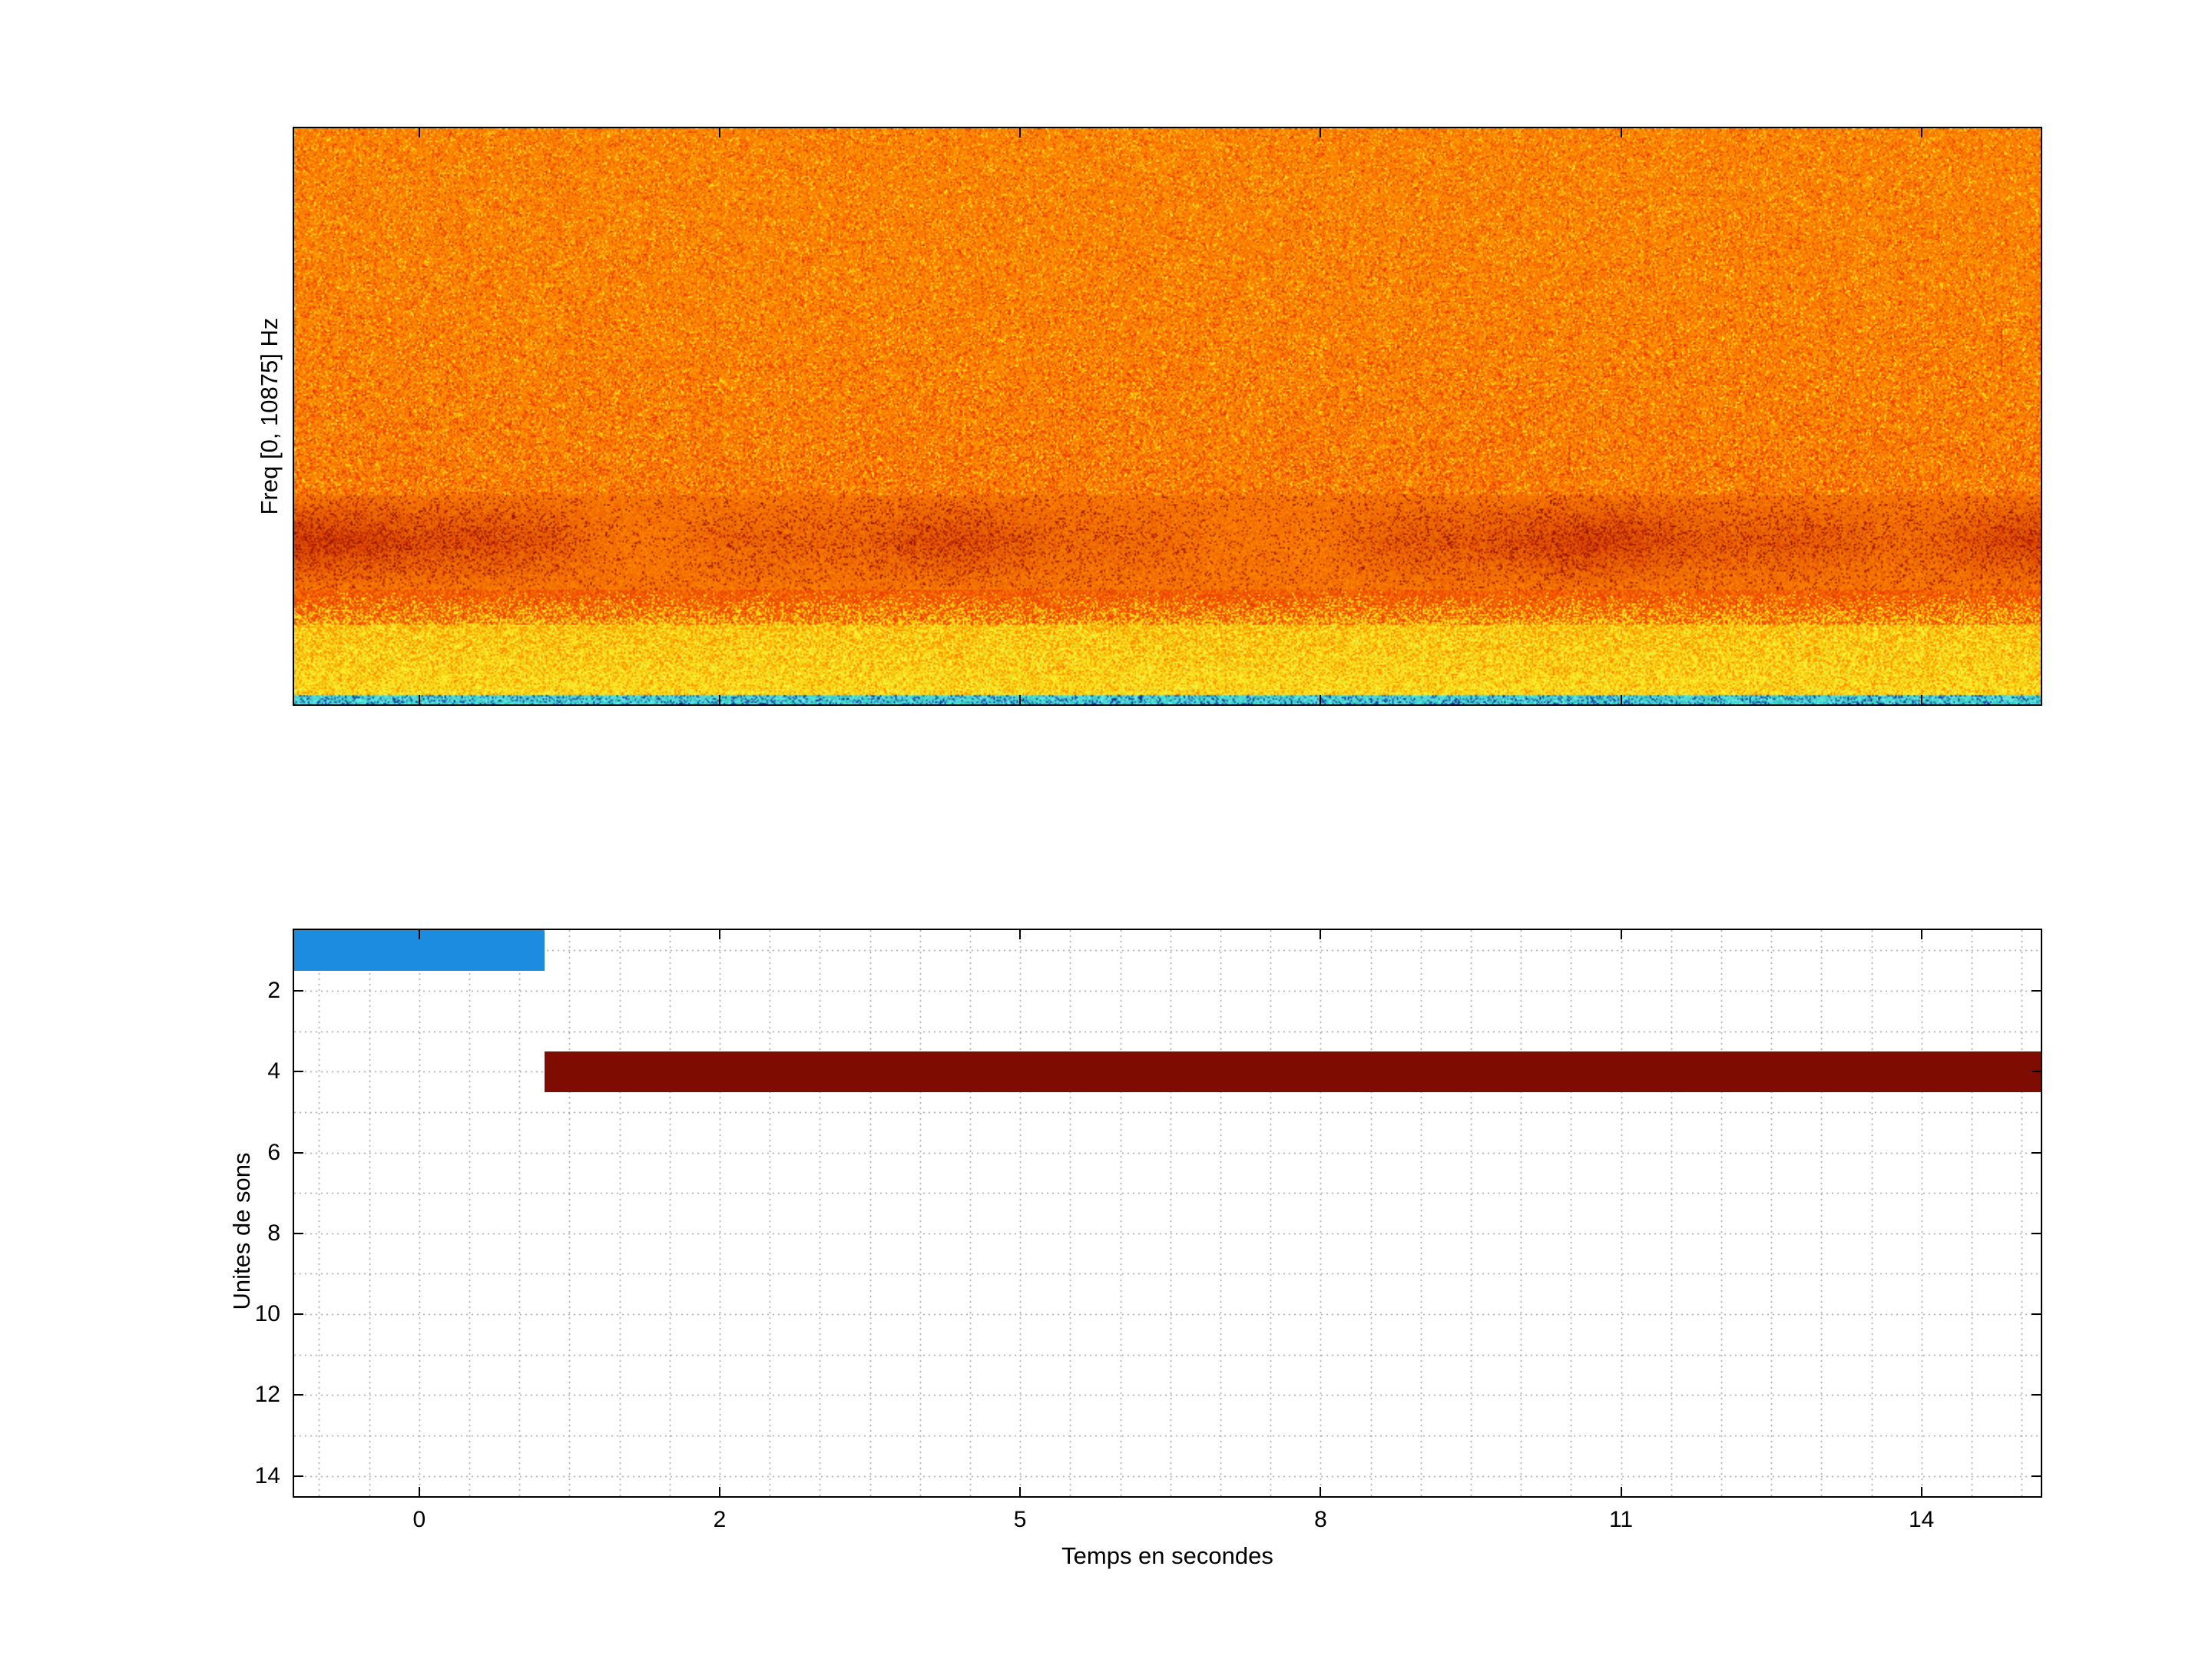 This screenshot has width=2212, height=1659. What do you see at coordinates (273, 990) in the screenshot?
I see `y-tick-label: 2` at bounding box center [273, 990].